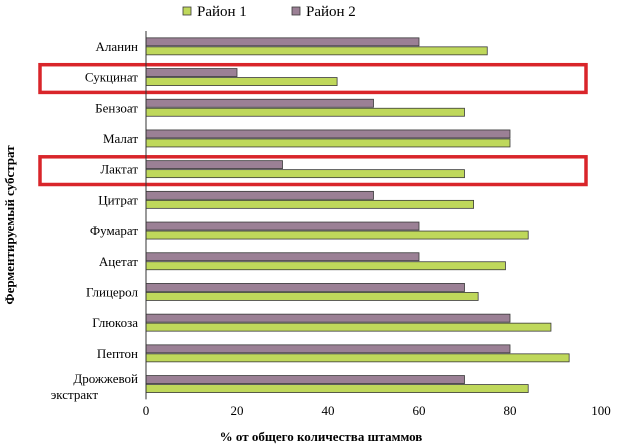 This screenshot has width=619, height=446. I want to click on category-label-12: Дрожжевой экстракт, so click(94, 386).